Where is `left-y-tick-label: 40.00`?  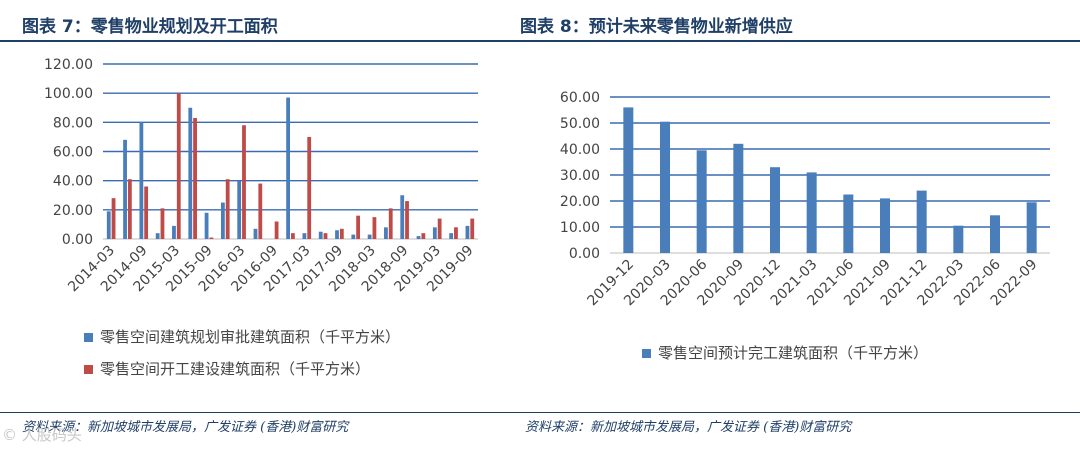 left-y-tick-label: 40.00 is located at coordinates (73, 182).